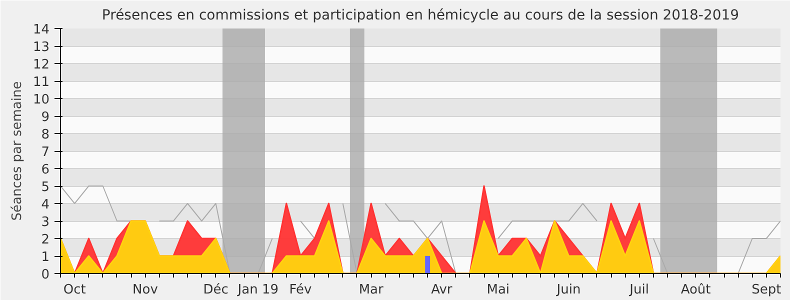 The width and height of the screenshot is (790, 300). What do you see at coordinates (17, 151) in the screenshot?
I see `y-axis-title: Séances par semaine` at bounding box center [17, 151].